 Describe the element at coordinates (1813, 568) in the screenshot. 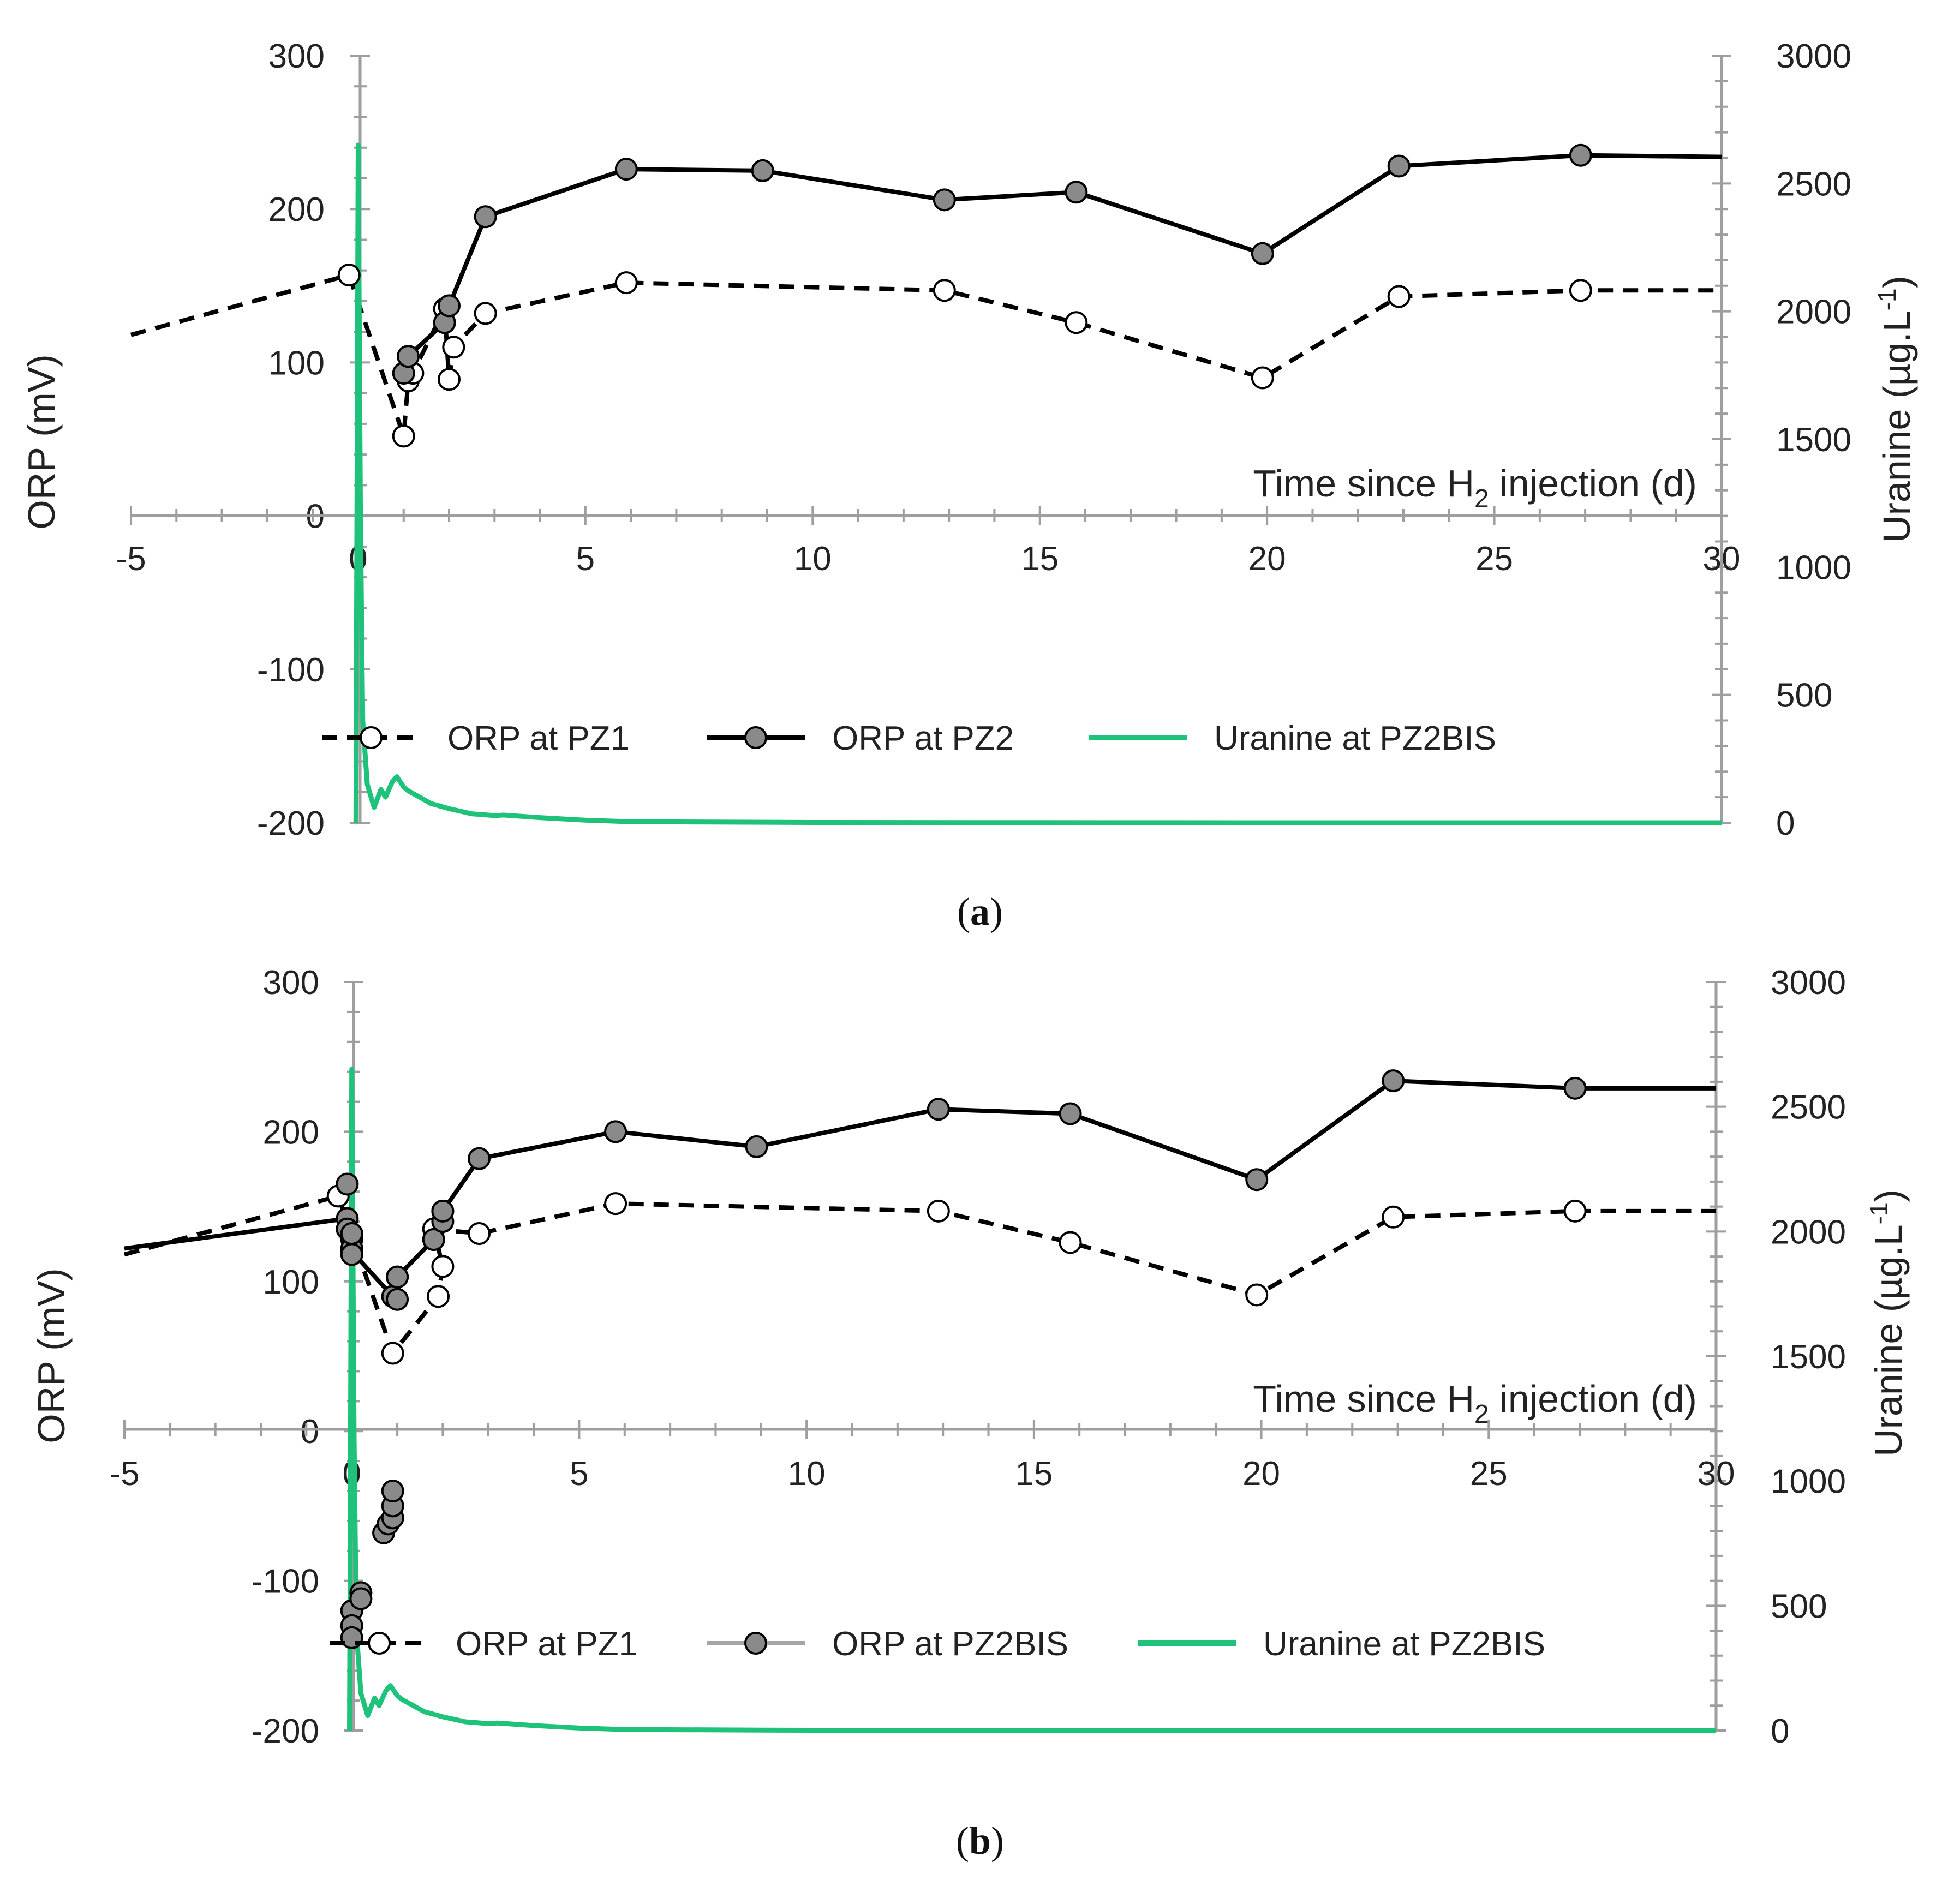

I see `right-y-tick-label: 1000` at that location.